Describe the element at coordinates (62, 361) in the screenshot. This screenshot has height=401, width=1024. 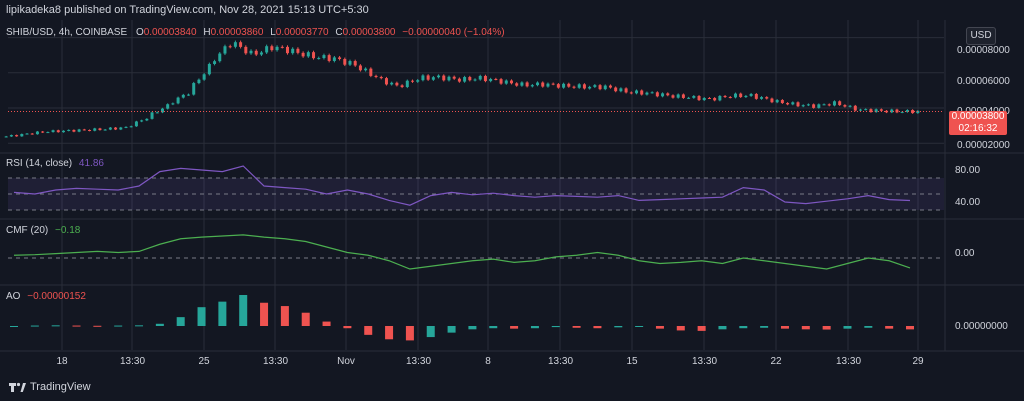
I see `time-tick-label: 18` at that location.